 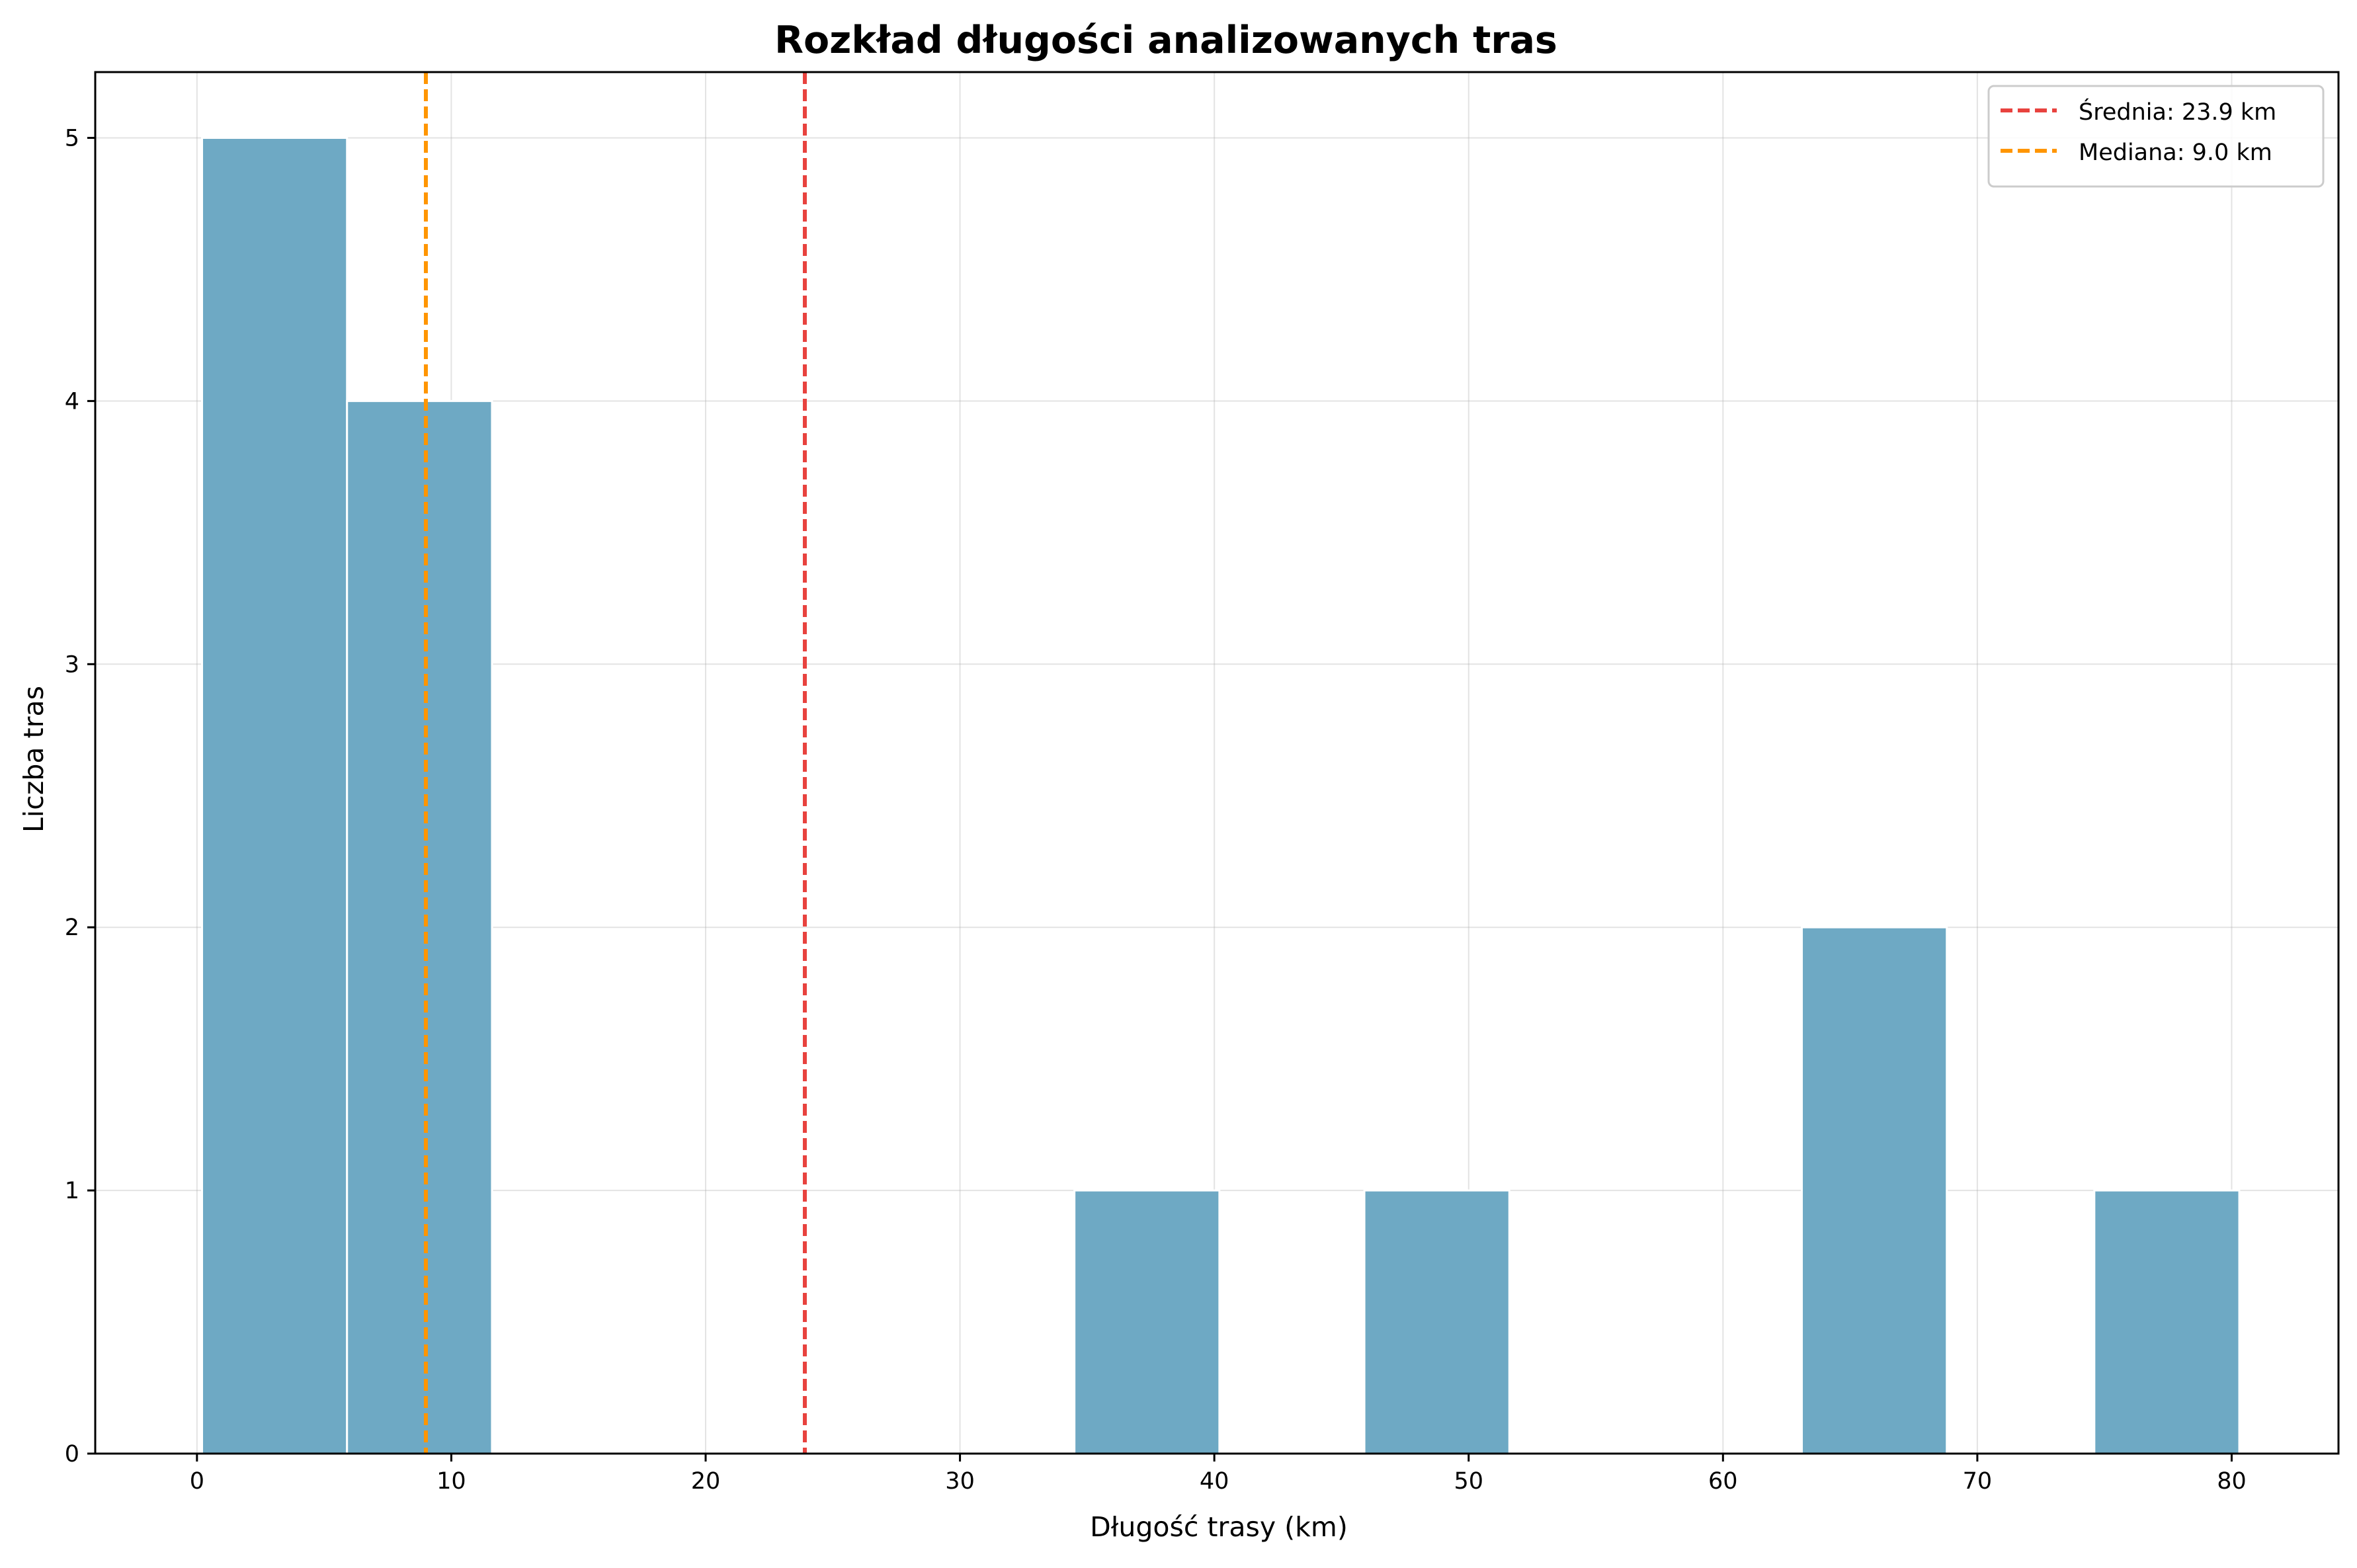 I want to click on y-tick-label: 0, so click(x=72, y=1454).